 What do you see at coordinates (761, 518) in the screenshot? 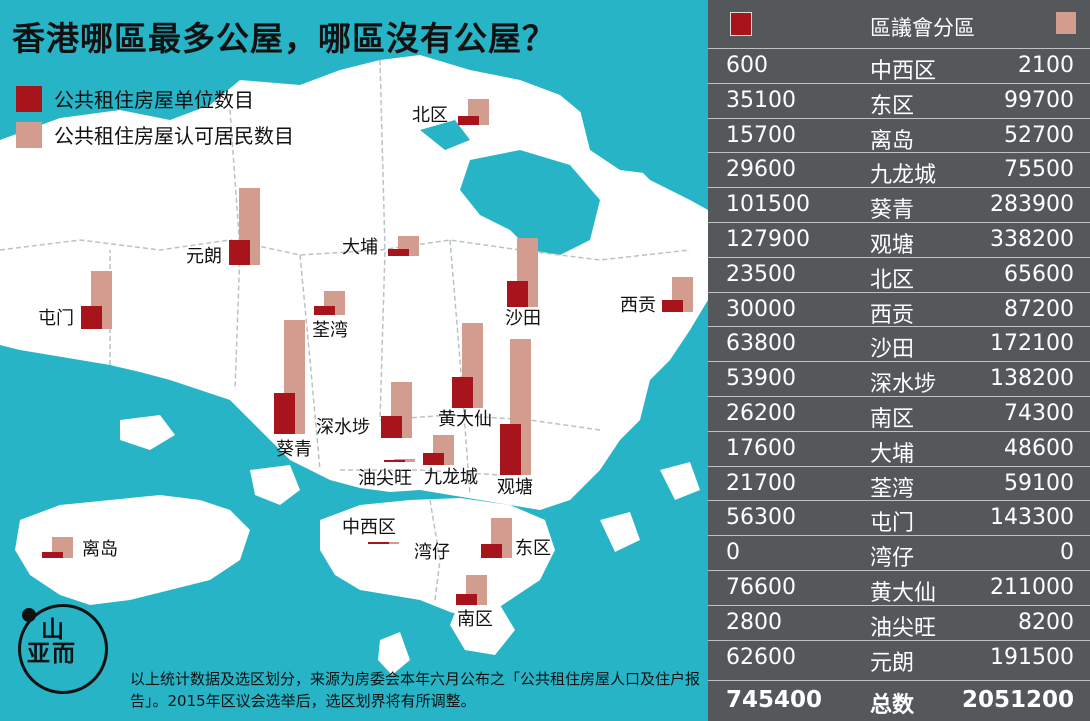
I see `row-units: 56300` at bounding box center [761, 518].